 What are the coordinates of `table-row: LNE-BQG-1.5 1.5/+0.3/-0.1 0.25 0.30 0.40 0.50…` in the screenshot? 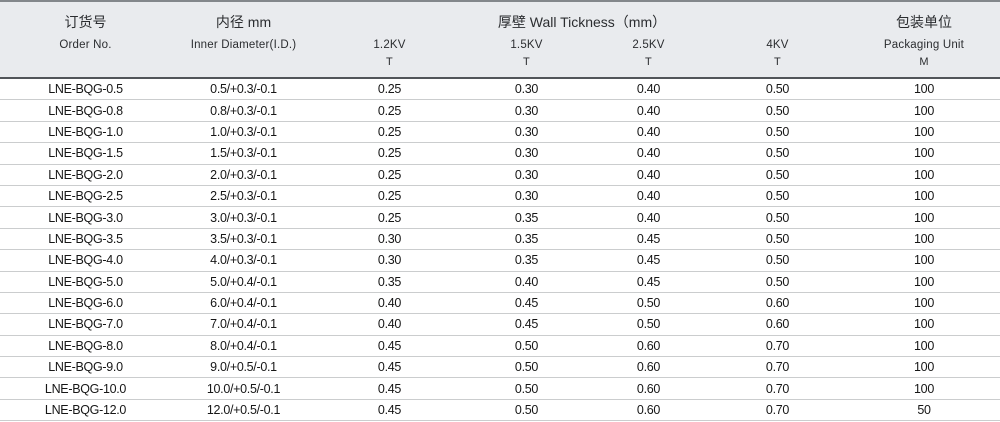 It's located at (500, 153).